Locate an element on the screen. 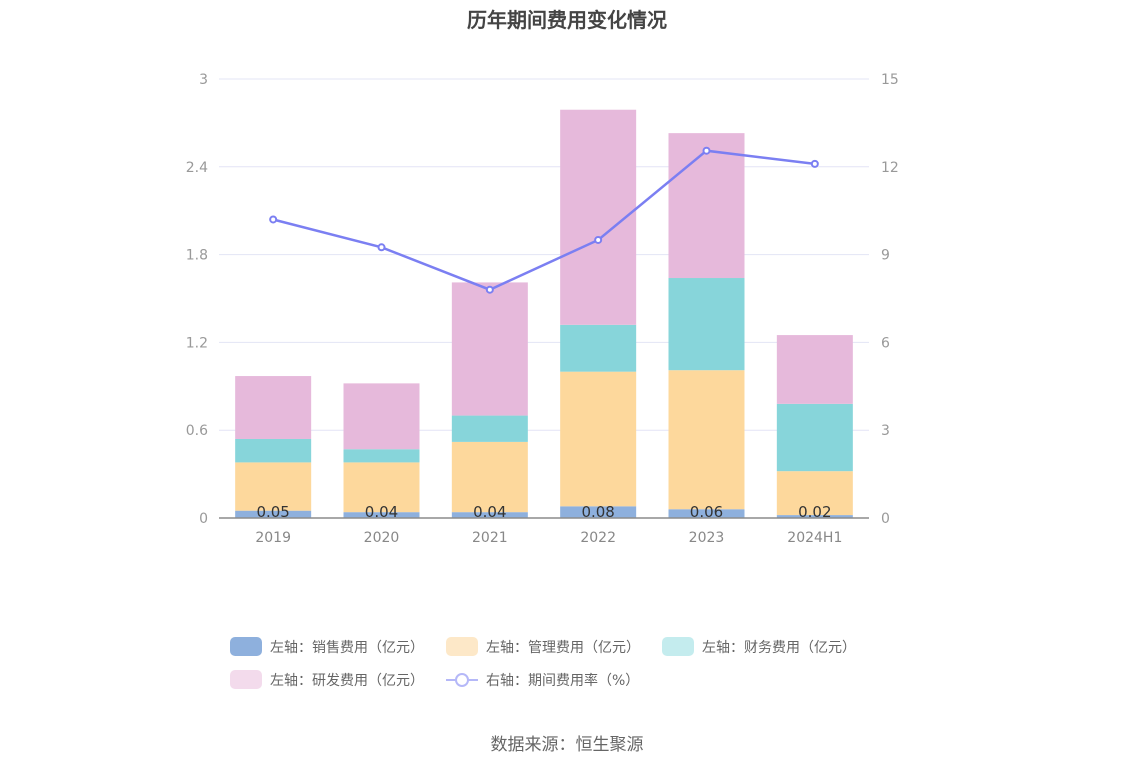 The width and height of the screenshot is (1134, 766). x-tick-label: 2022 is located at coordinates (598, 538).